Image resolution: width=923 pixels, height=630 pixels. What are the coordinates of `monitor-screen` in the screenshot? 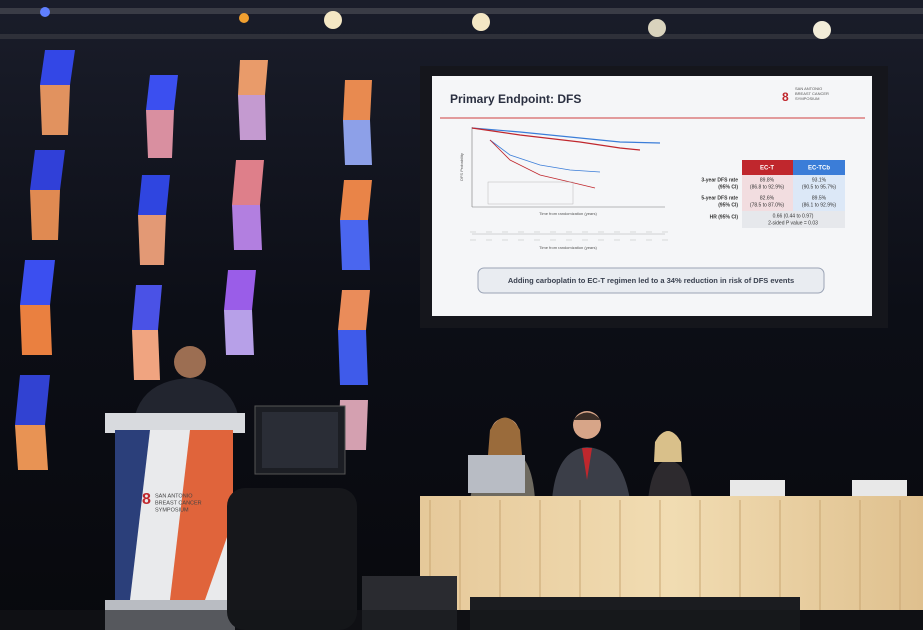 It's located at (300, 440).